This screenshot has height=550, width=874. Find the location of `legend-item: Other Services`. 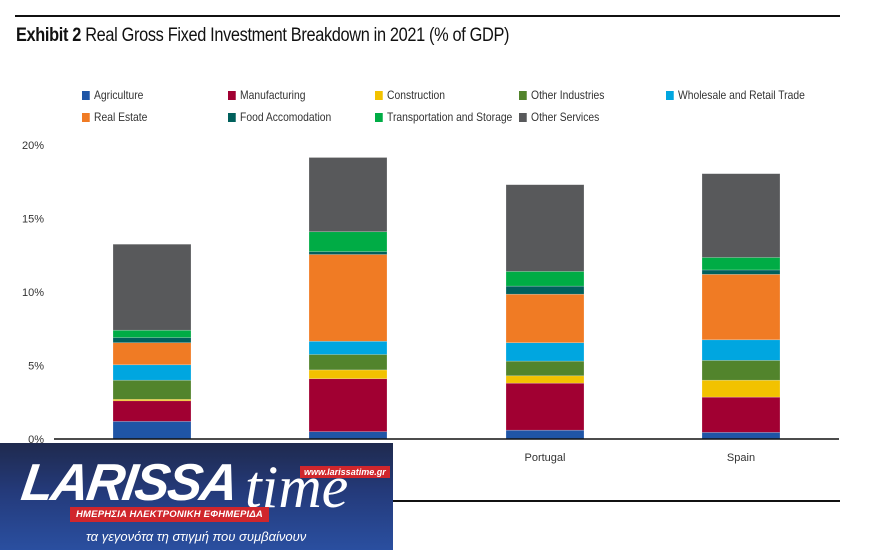

legend-item: Other Services is located at coordinates (559, 117).